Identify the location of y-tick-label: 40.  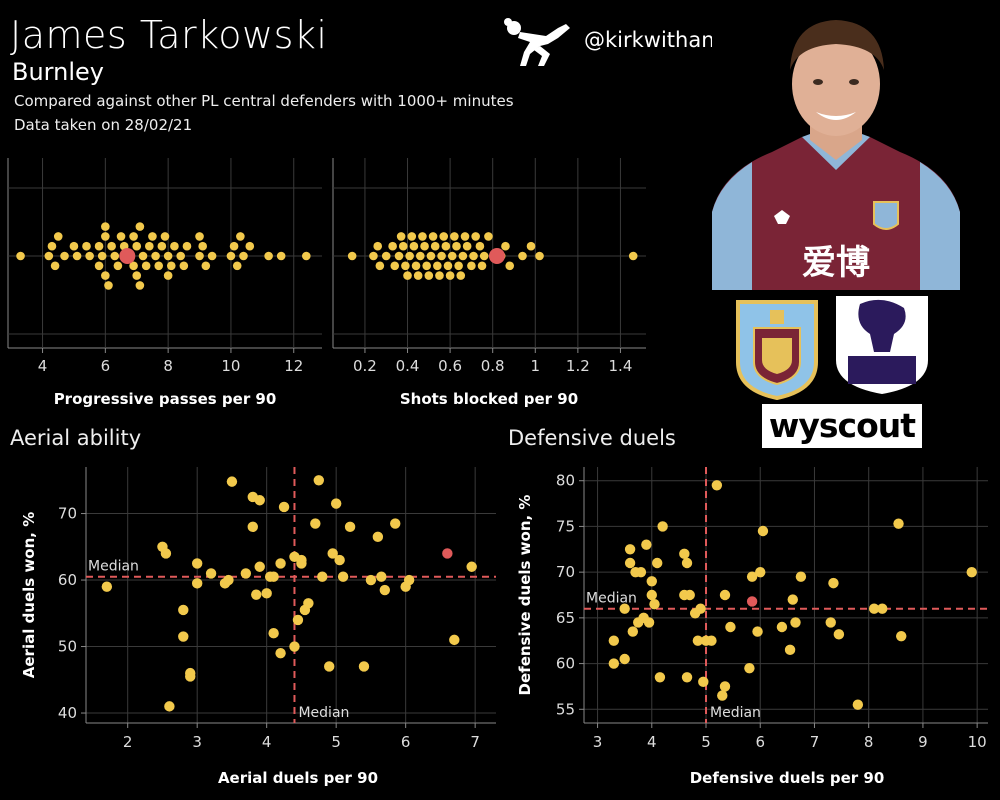
(67, 713).